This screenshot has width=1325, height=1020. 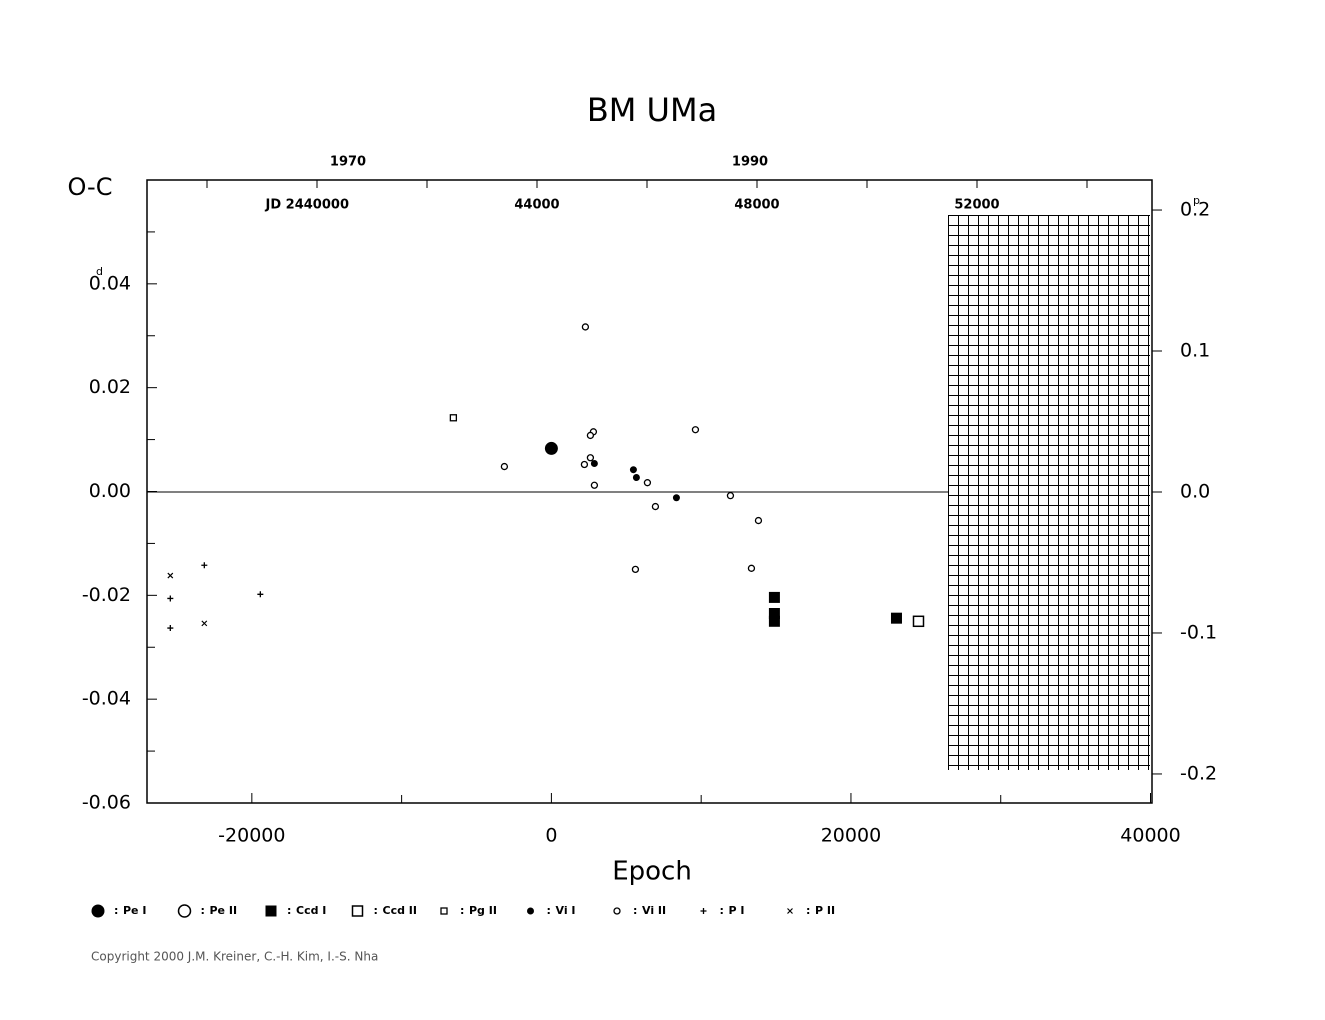 I want to click on y-axis-label: O-C, so click(x=90, y=187).